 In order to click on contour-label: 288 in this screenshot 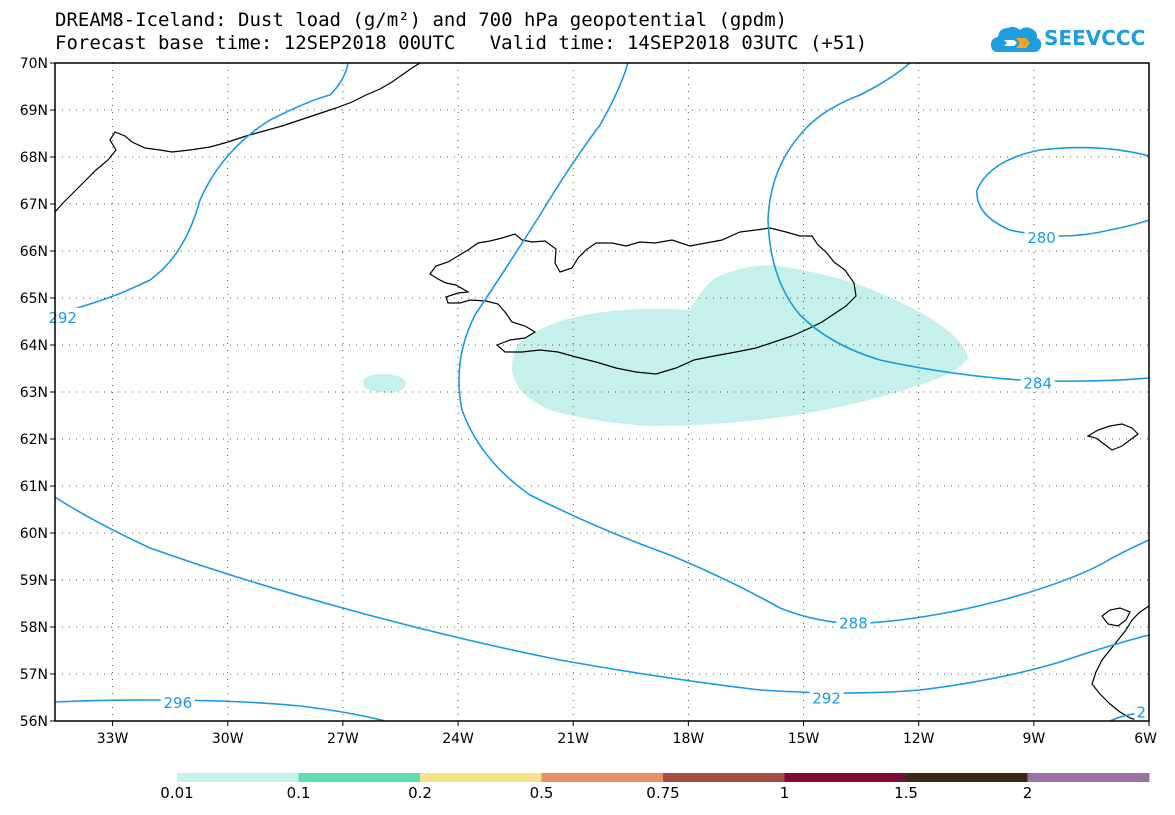, I will do `click(853, 623)`.